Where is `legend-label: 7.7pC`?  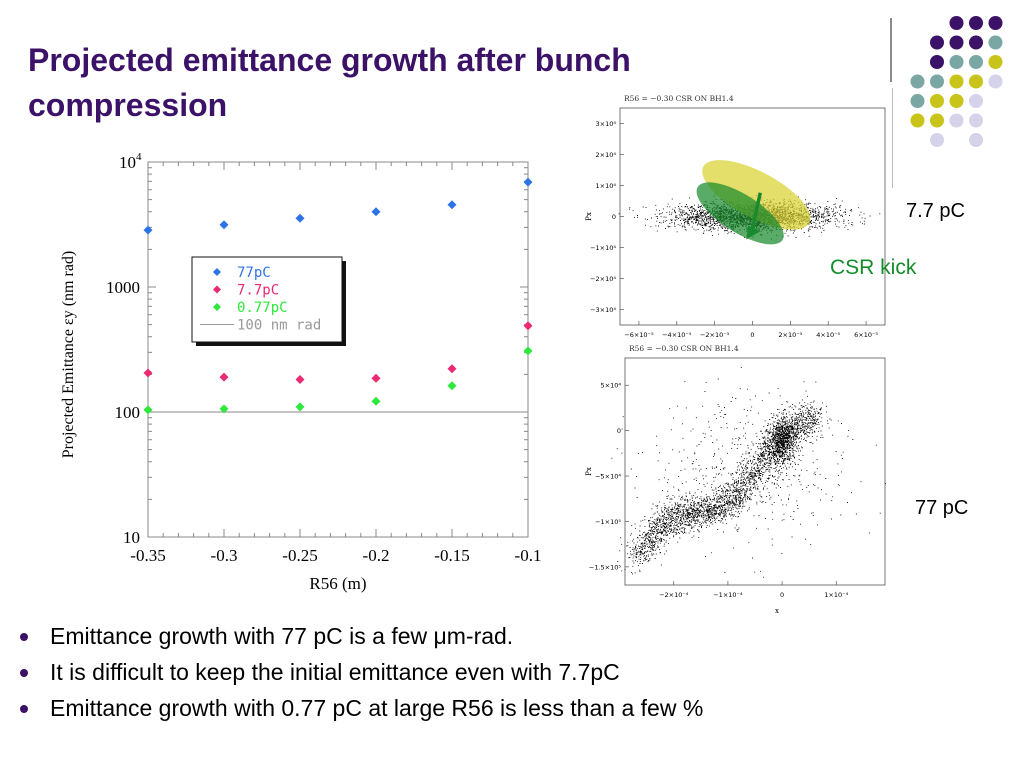 legend-label: 7.7pC is located at coordinates (258, 291).